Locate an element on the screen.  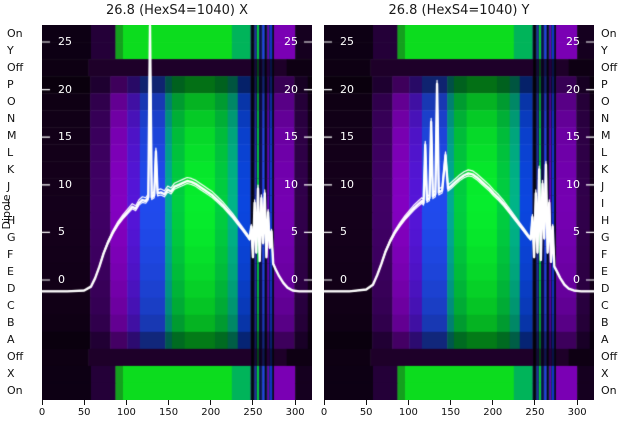
row-label-left: F is located at coordinates (10, 255).